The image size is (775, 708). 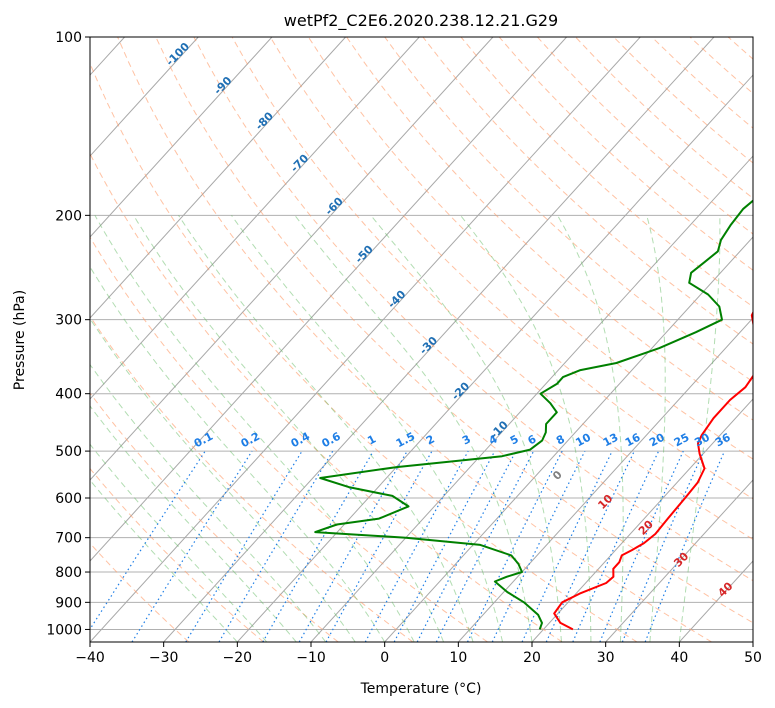 What do you see at coordinates (405, 440) in the screenshot?
I see `mixing-ratio-label: 1.5` at bounding box center [405, 440].